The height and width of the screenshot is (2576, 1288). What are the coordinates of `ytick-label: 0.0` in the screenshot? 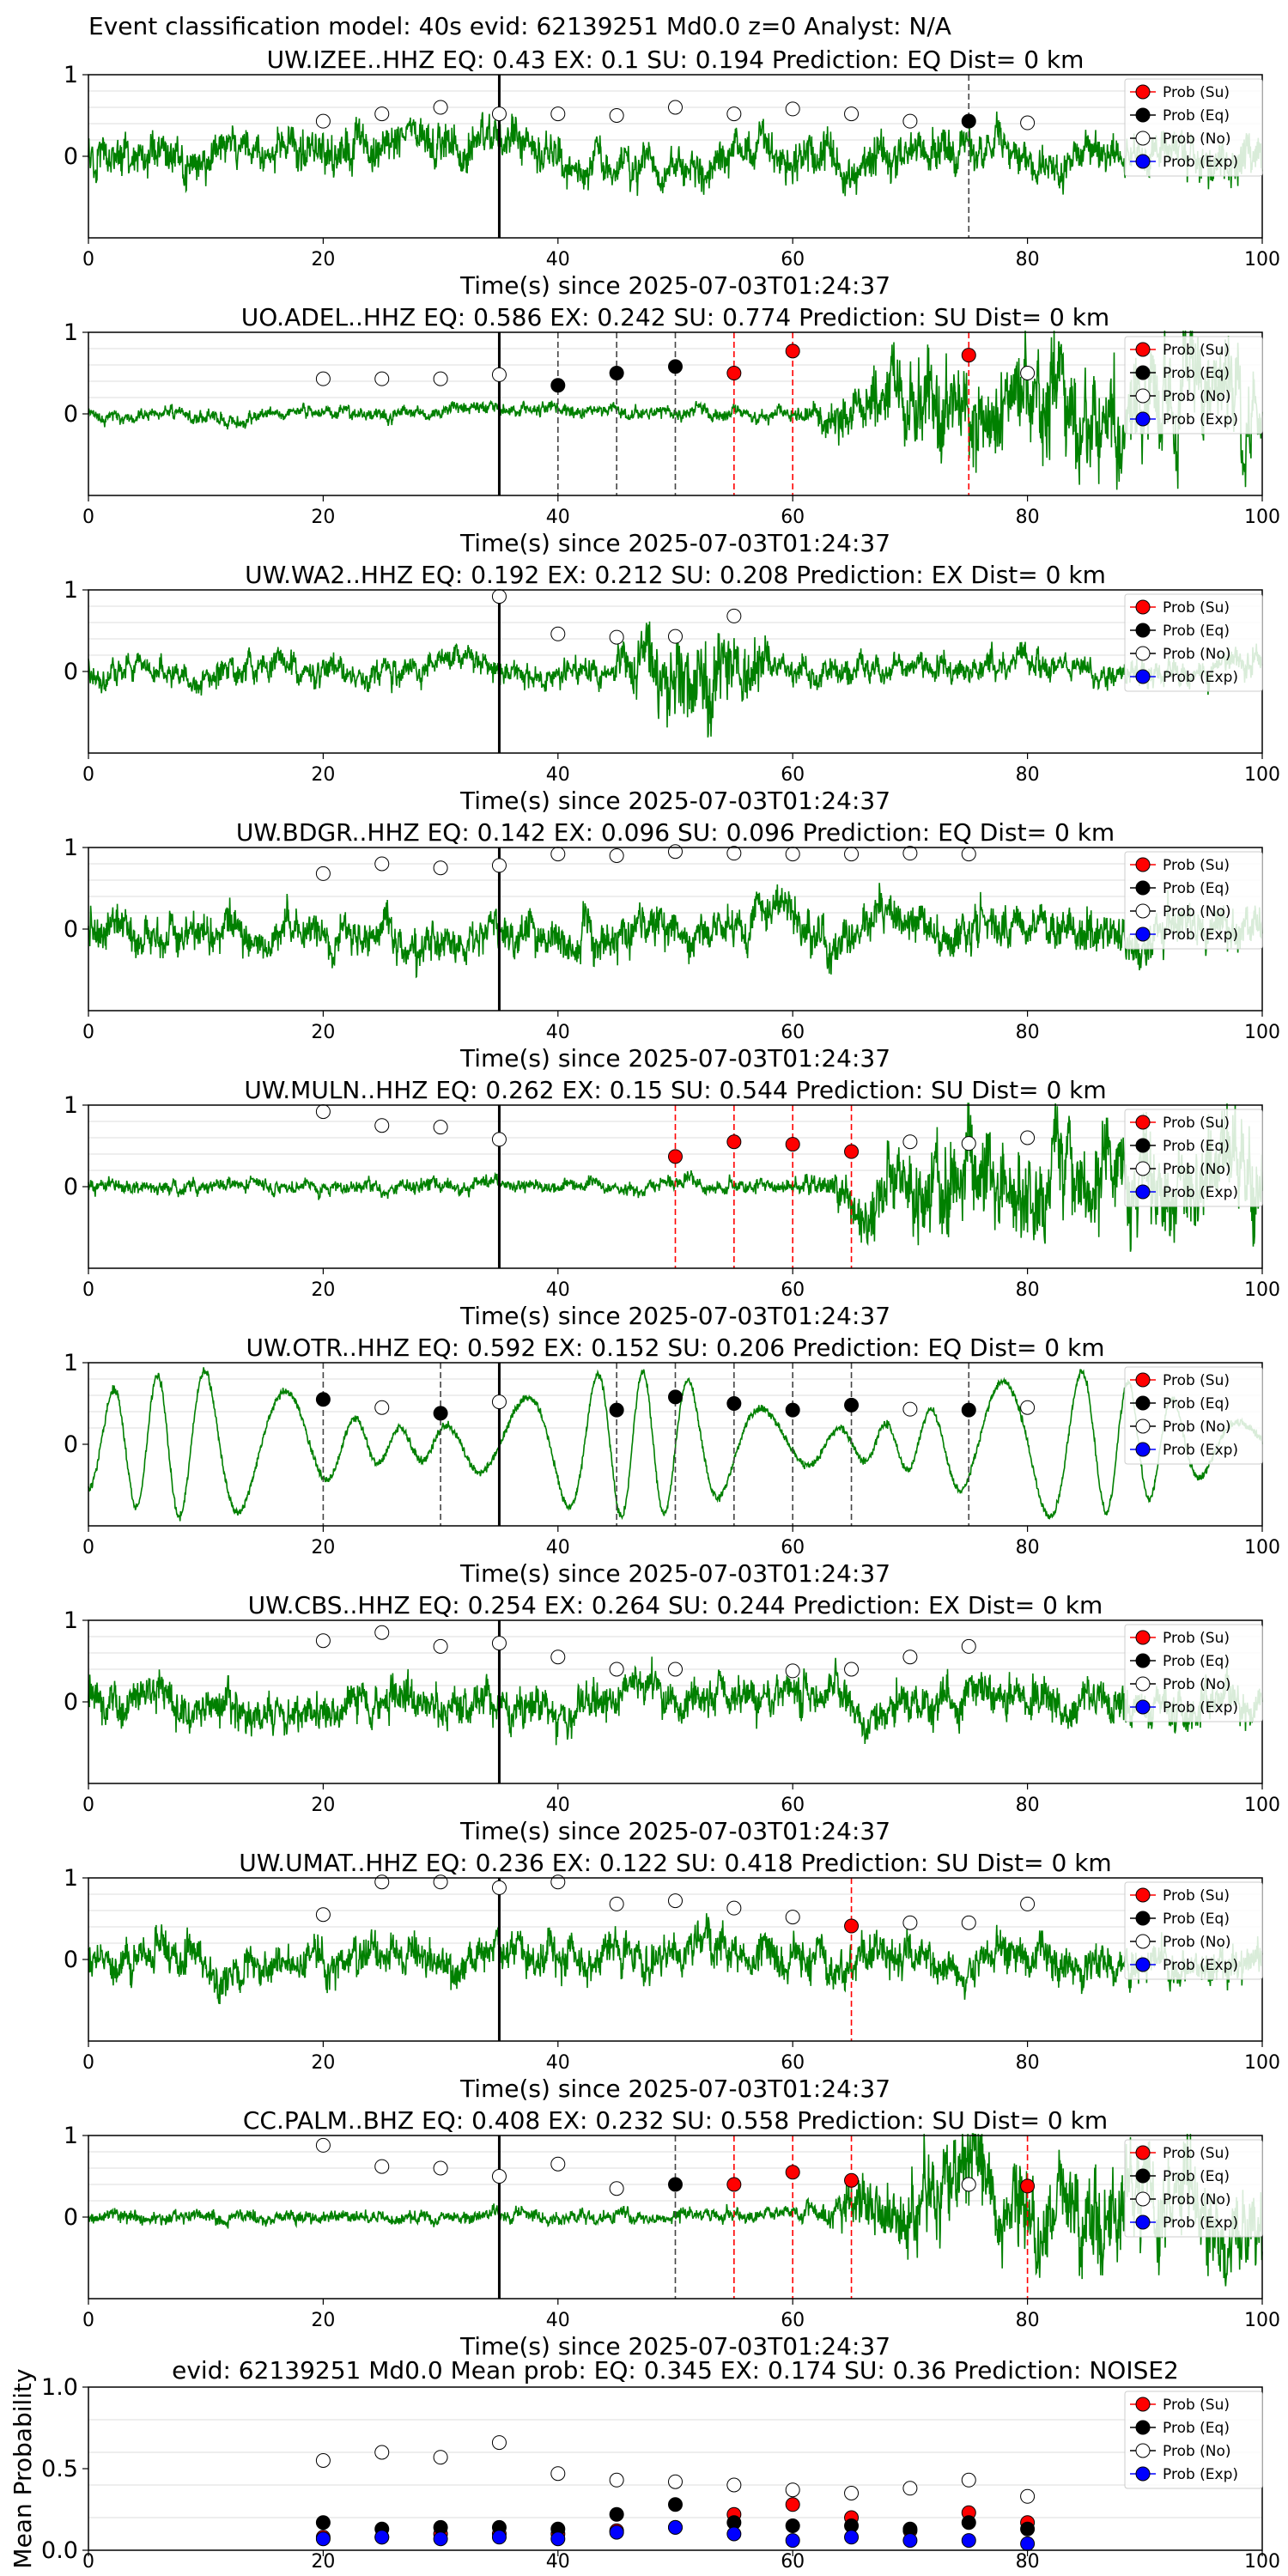 It's located at (59, 2551).